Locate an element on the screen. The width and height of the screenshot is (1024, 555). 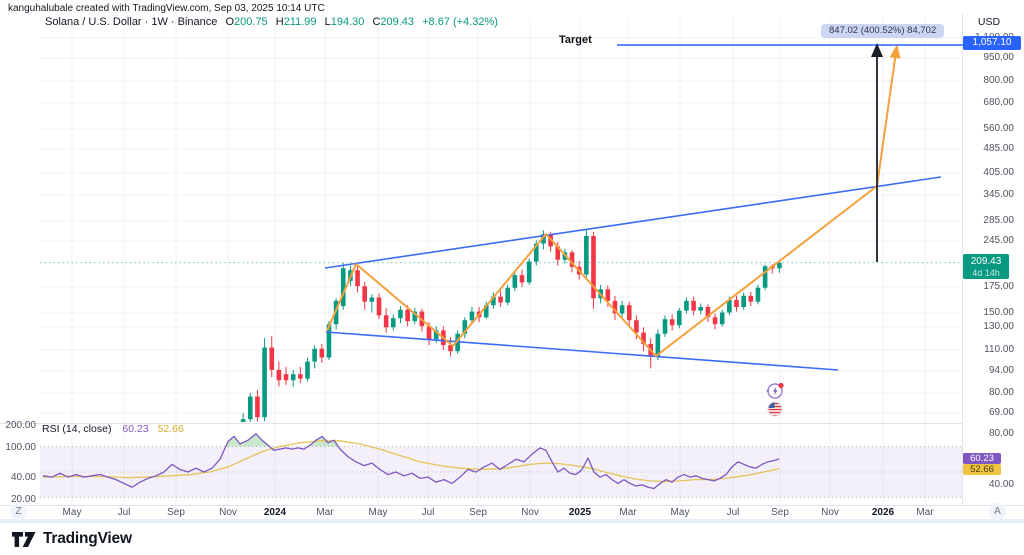
measure-tool-bubble: 847.02 (400.52%) 84,702 is located at coordinates (883, 31).